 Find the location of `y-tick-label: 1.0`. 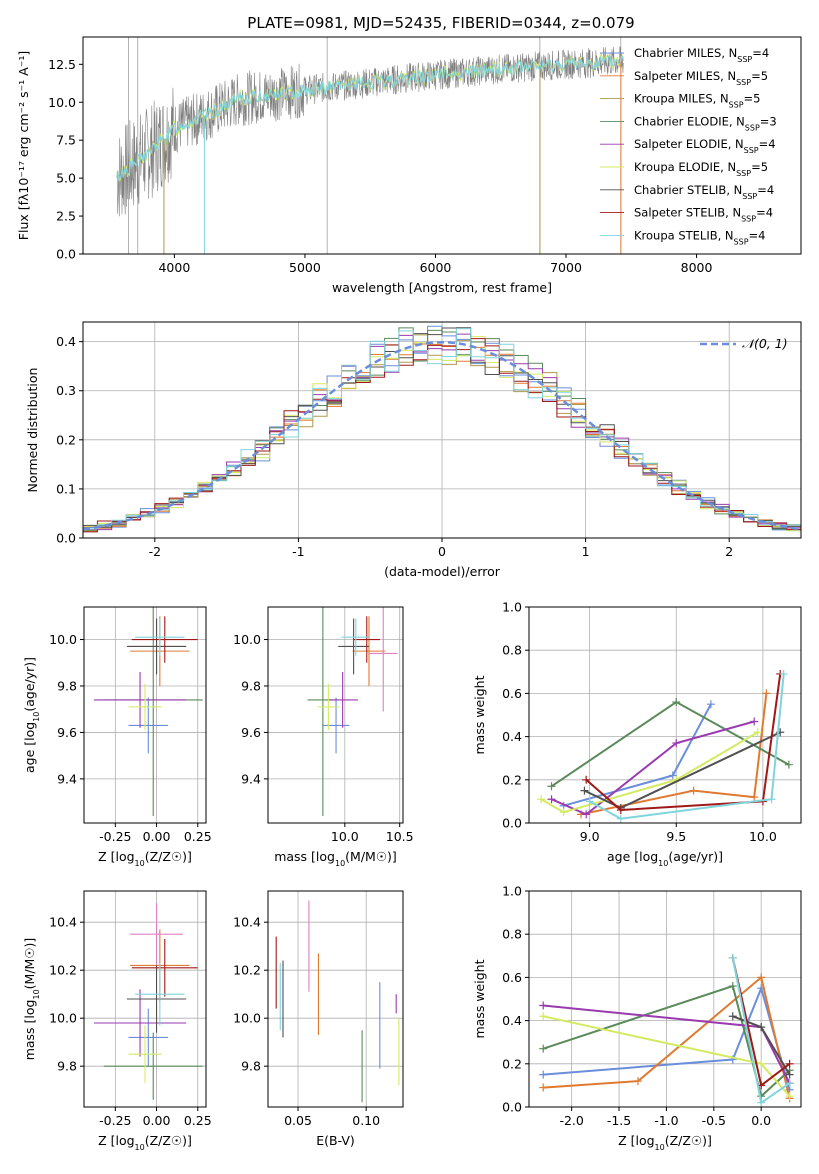

y-tick-label: 1.0 is located at coordinates (512, 607).